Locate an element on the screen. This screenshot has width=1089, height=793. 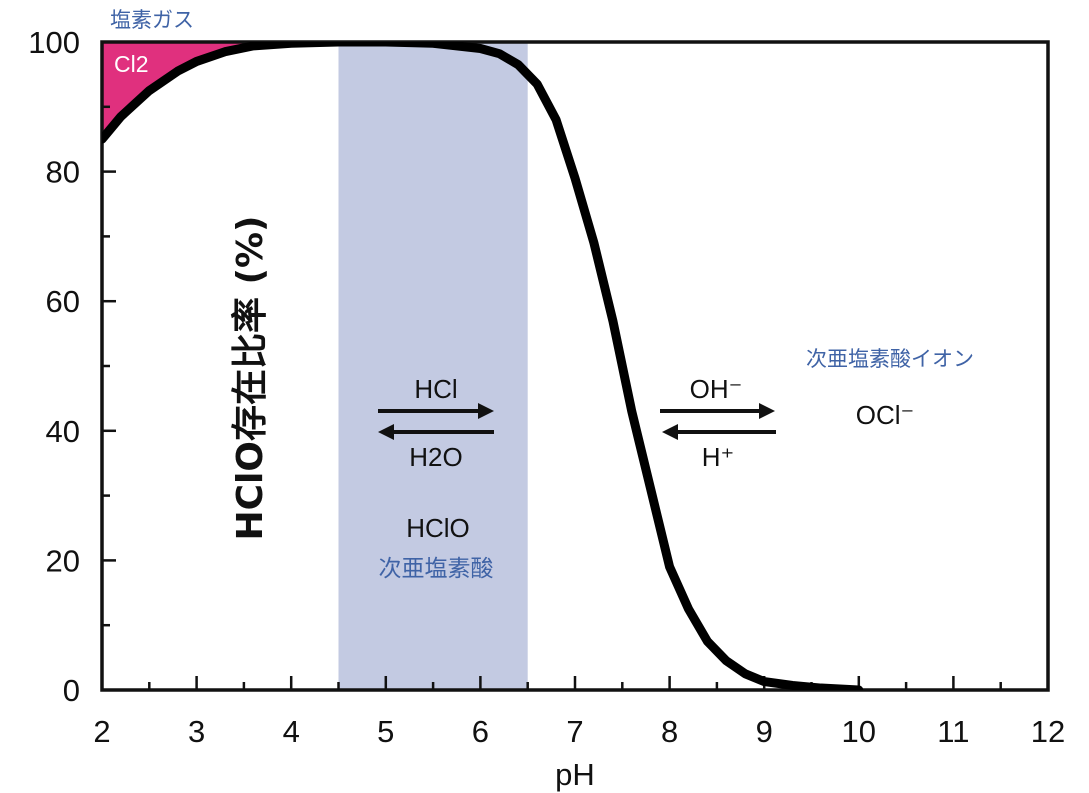
x-tick-label: 6 is located at coordinates (480, 731).